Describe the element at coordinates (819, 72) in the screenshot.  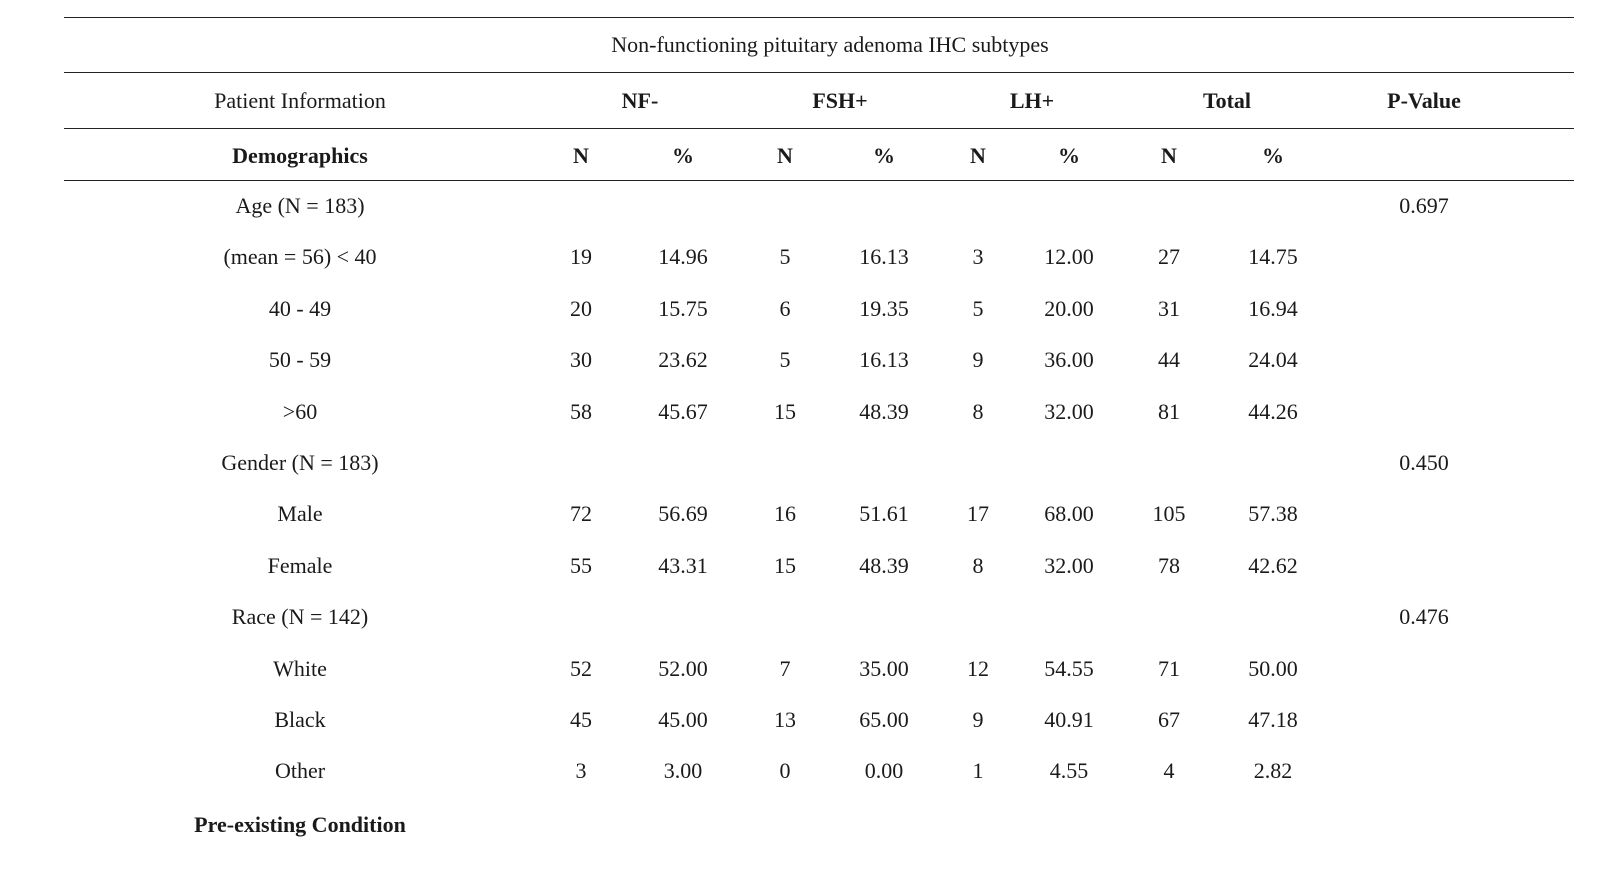
I see `title-rule` at that location.